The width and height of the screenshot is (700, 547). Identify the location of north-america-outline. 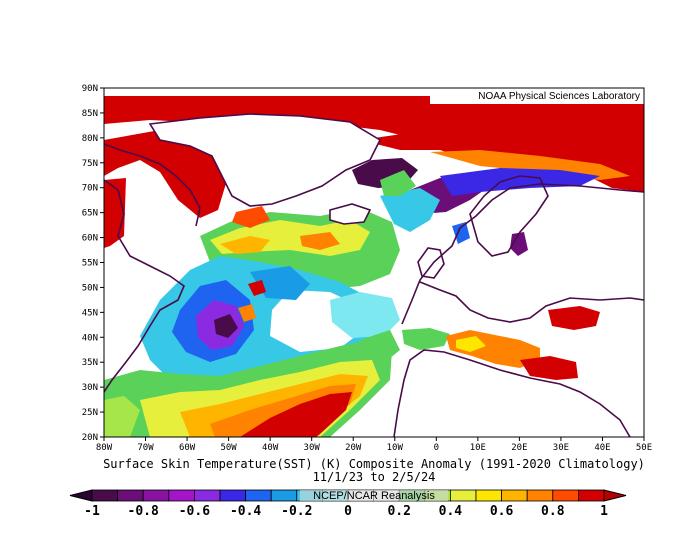
(144, 286).